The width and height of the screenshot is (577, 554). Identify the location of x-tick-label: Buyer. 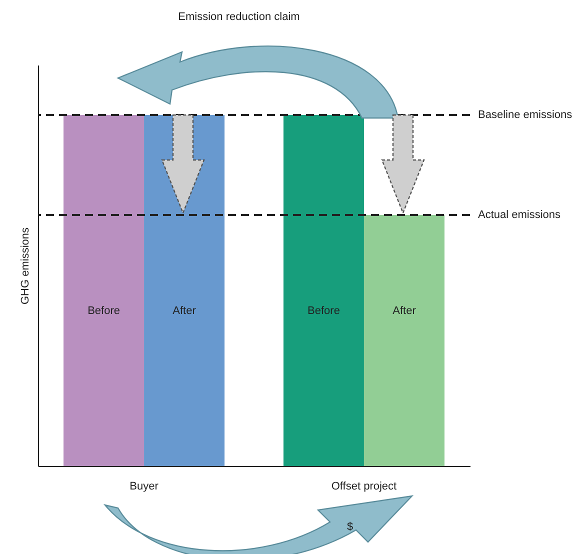
(144, 486).